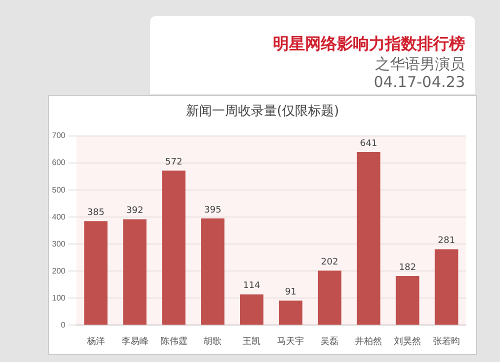  Describe the element at coordinates (59, 243) in the screenshot. I see `y-tick-label: 300` at that location.